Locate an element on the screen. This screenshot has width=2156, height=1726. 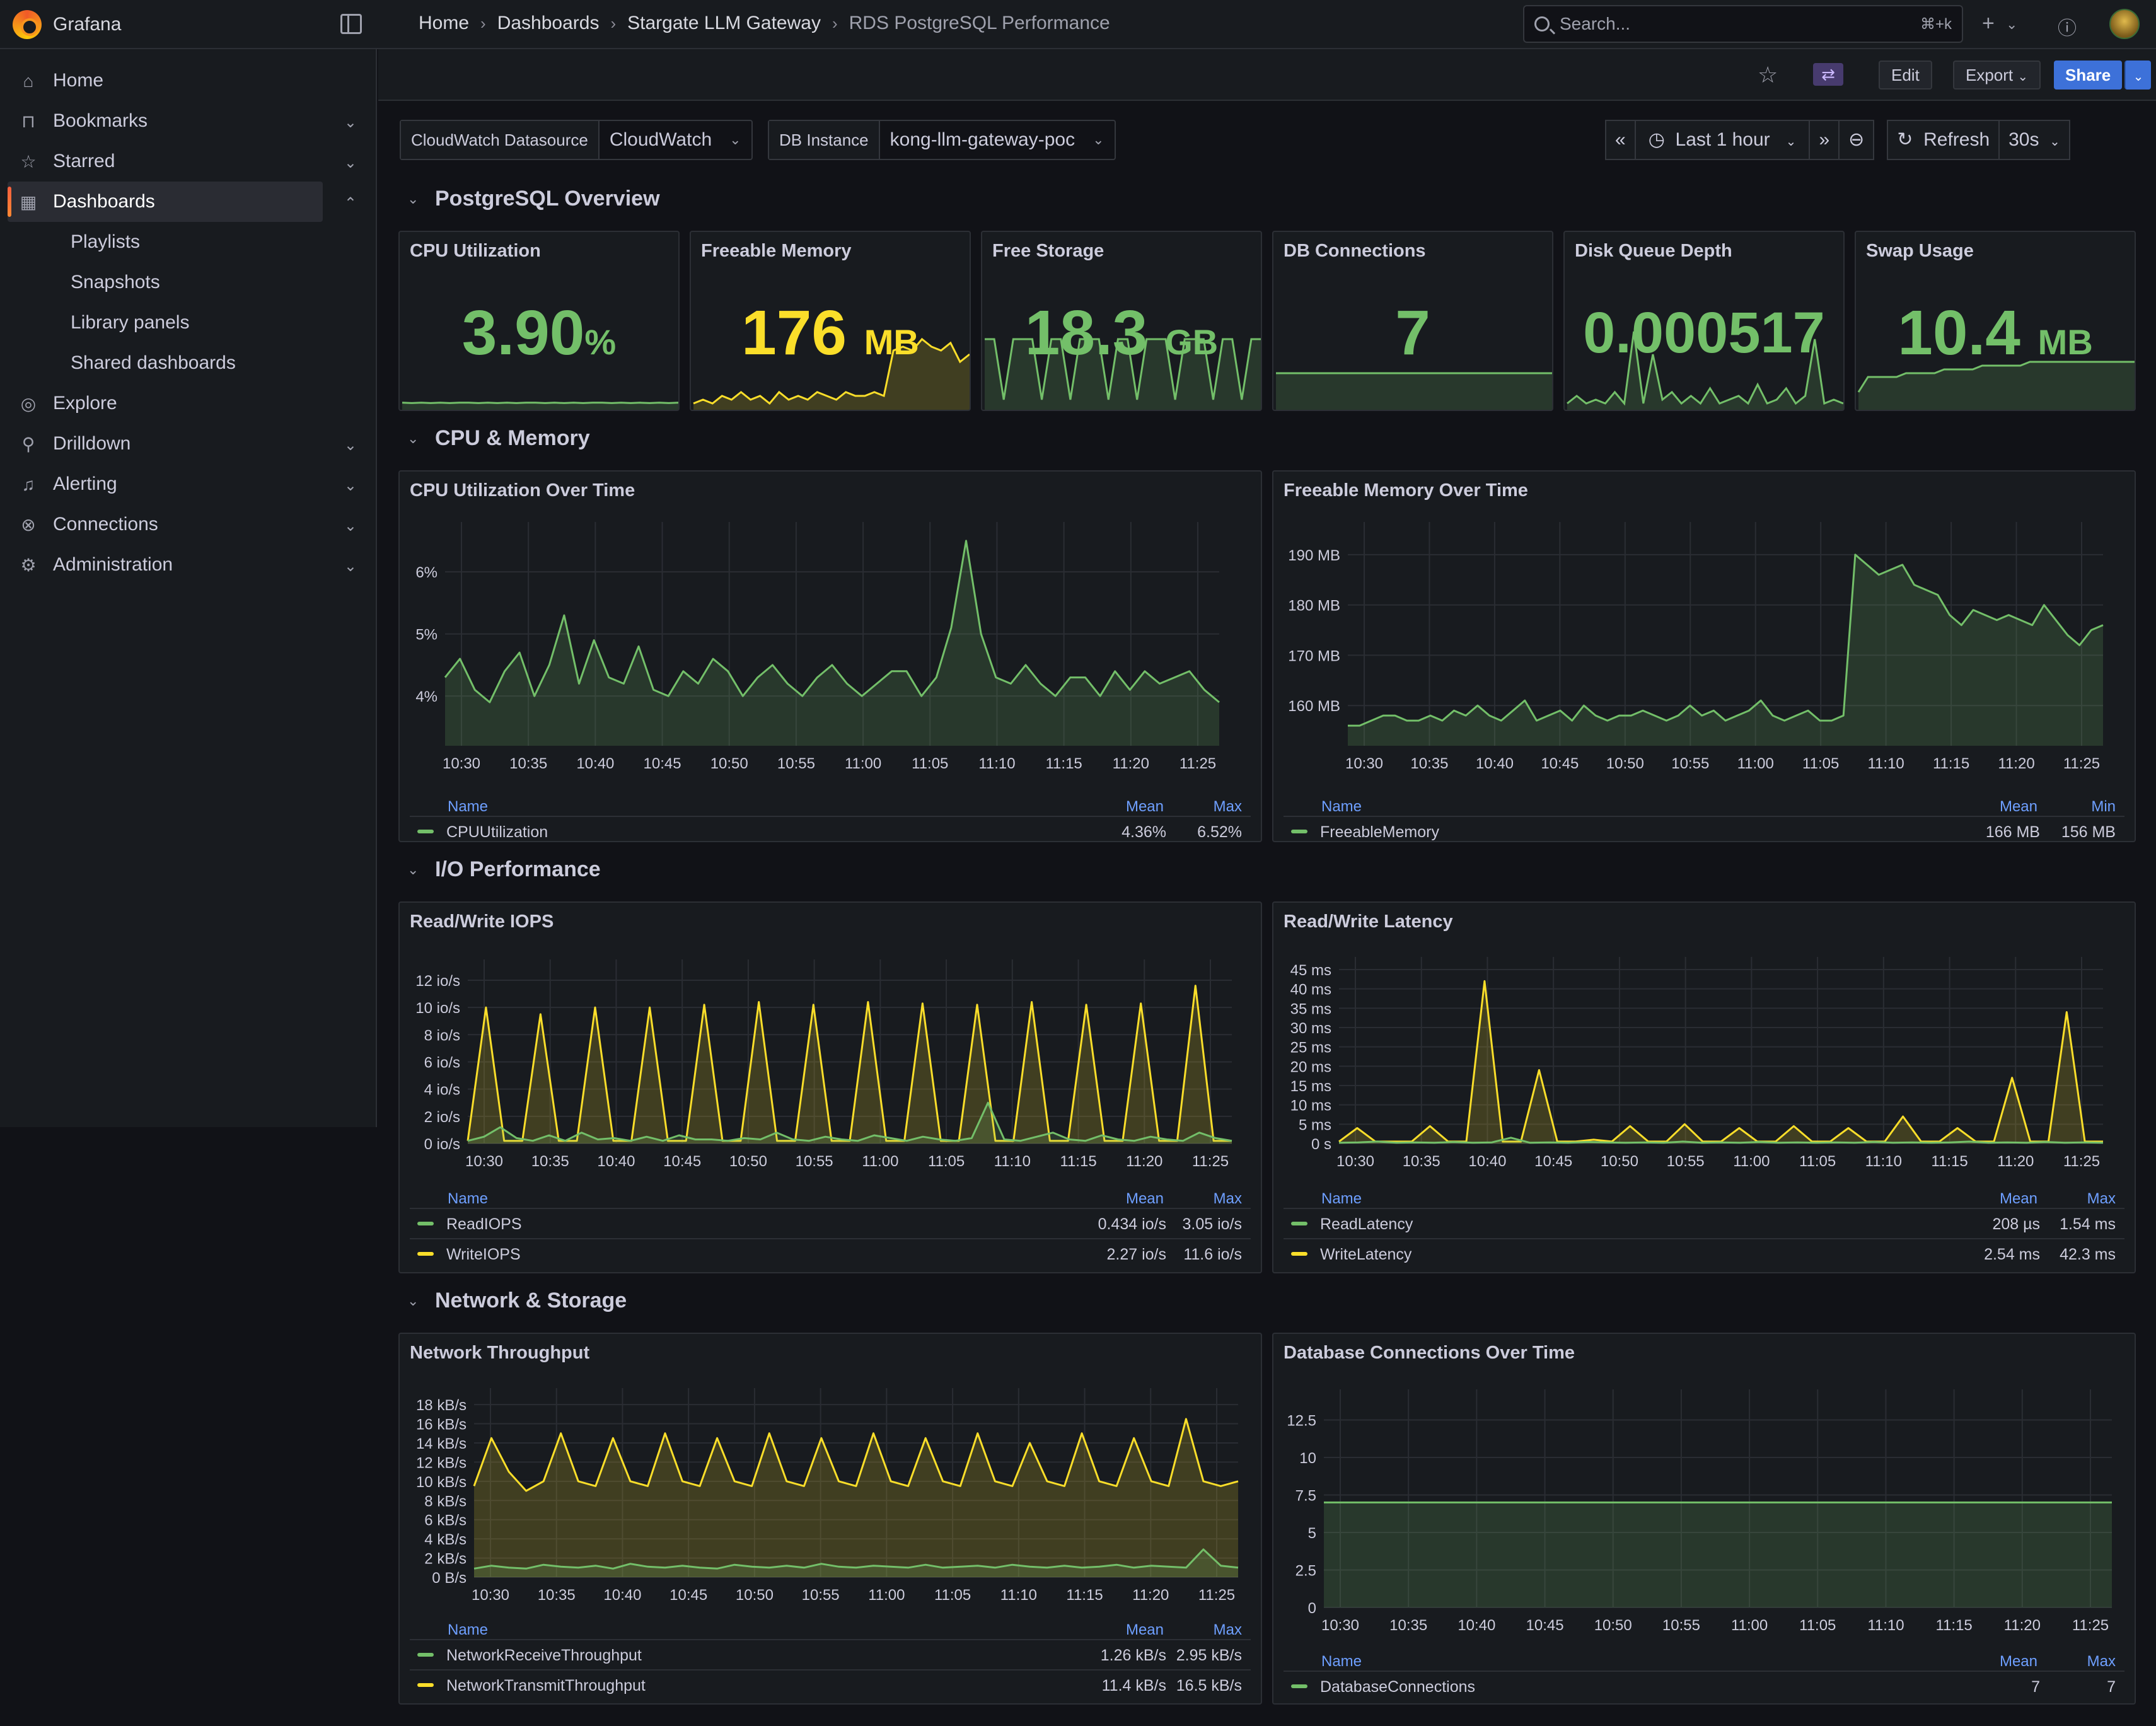
panel-title: Freeable Memory Over Time is located at coordinates (1406, 490).